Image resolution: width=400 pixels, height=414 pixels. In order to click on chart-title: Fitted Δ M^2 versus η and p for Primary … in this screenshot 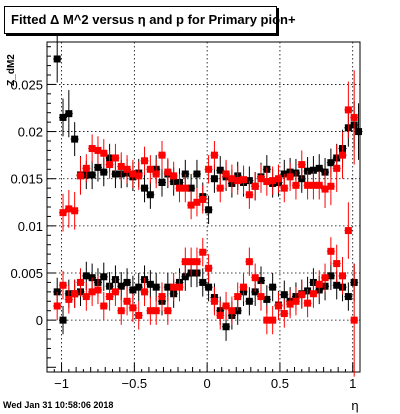, I will do `click(150, 20)`.